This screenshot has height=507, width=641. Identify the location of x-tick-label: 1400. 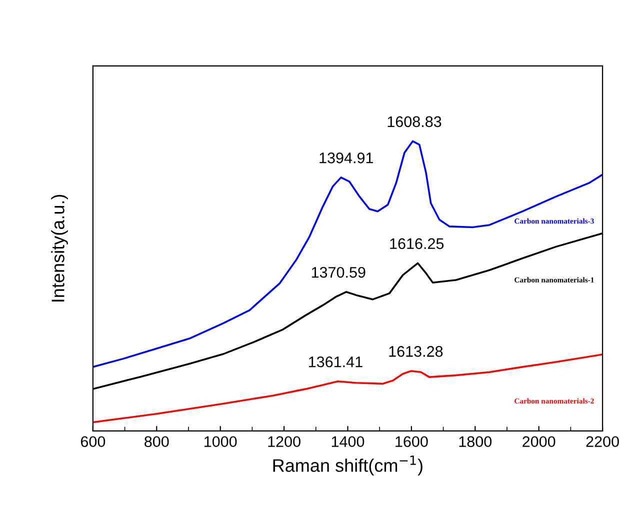
(348, 442).